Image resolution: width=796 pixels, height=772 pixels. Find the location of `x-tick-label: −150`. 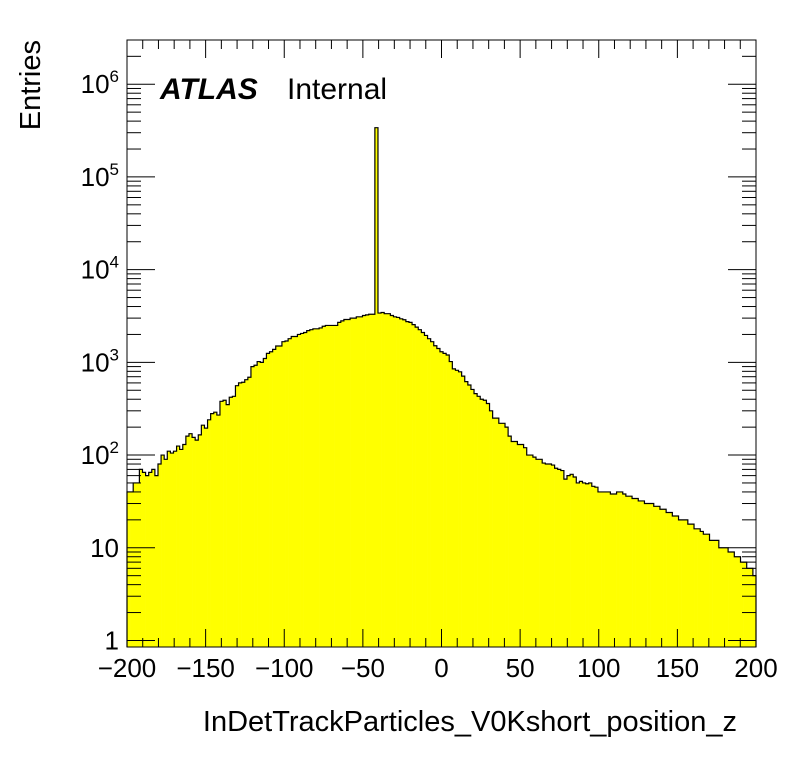

x-tick-label: −150 is located at coordinates (205, 668).